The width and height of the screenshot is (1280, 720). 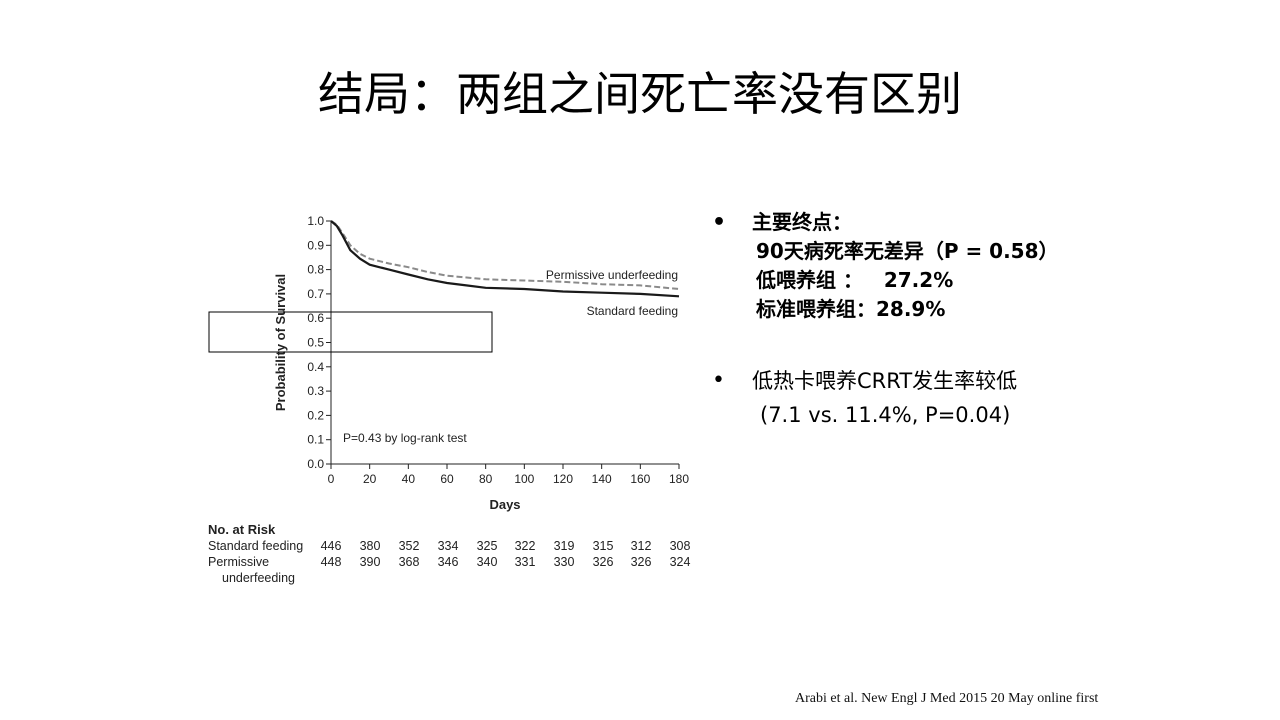 What do you see at coordinates (370, 562) in the screenshot?
I see `risk-cell: 390` at bounding box center [370, 562].